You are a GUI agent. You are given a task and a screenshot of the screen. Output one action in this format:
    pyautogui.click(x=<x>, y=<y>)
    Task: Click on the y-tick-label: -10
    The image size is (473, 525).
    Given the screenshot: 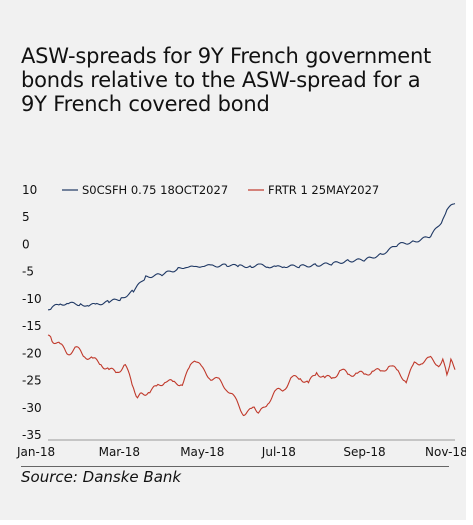 What is the action you would take?
    pyautogui.click(x=32, y=299)
    